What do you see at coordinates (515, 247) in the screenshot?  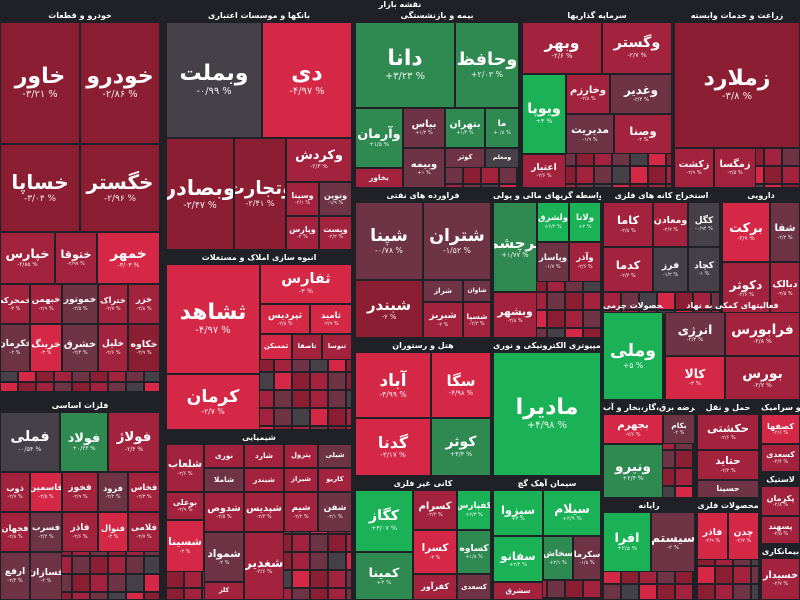 I see `stock-tile: سرچشمه+۱/۷۷ %` at bounding box center [515, 247].